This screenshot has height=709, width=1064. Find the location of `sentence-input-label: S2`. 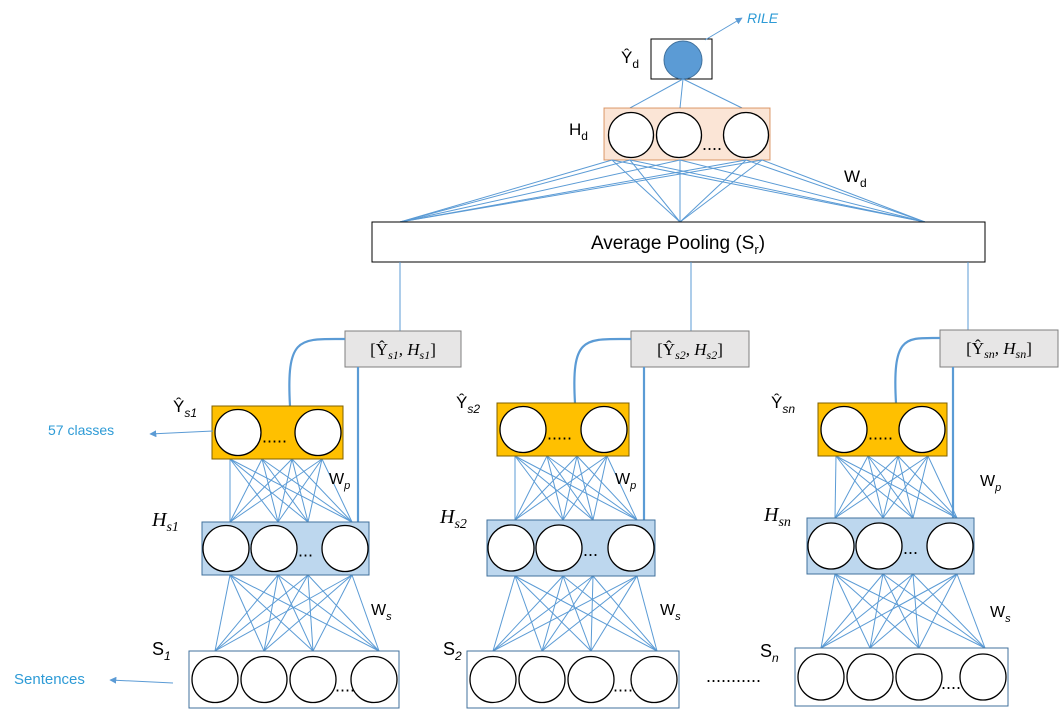

sentence-input-label: S2 is located at coordinates (452, 651).